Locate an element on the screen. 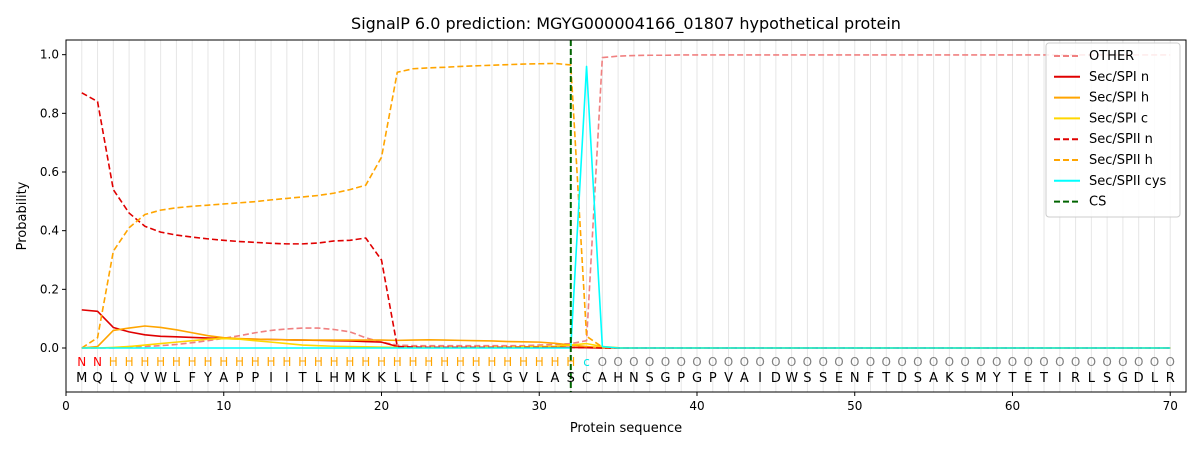 The image size is (1200, 454). y-axis: 0.0 0.2 0.4 0.6 0.8 1.0 is located at coordinates (53, 201).